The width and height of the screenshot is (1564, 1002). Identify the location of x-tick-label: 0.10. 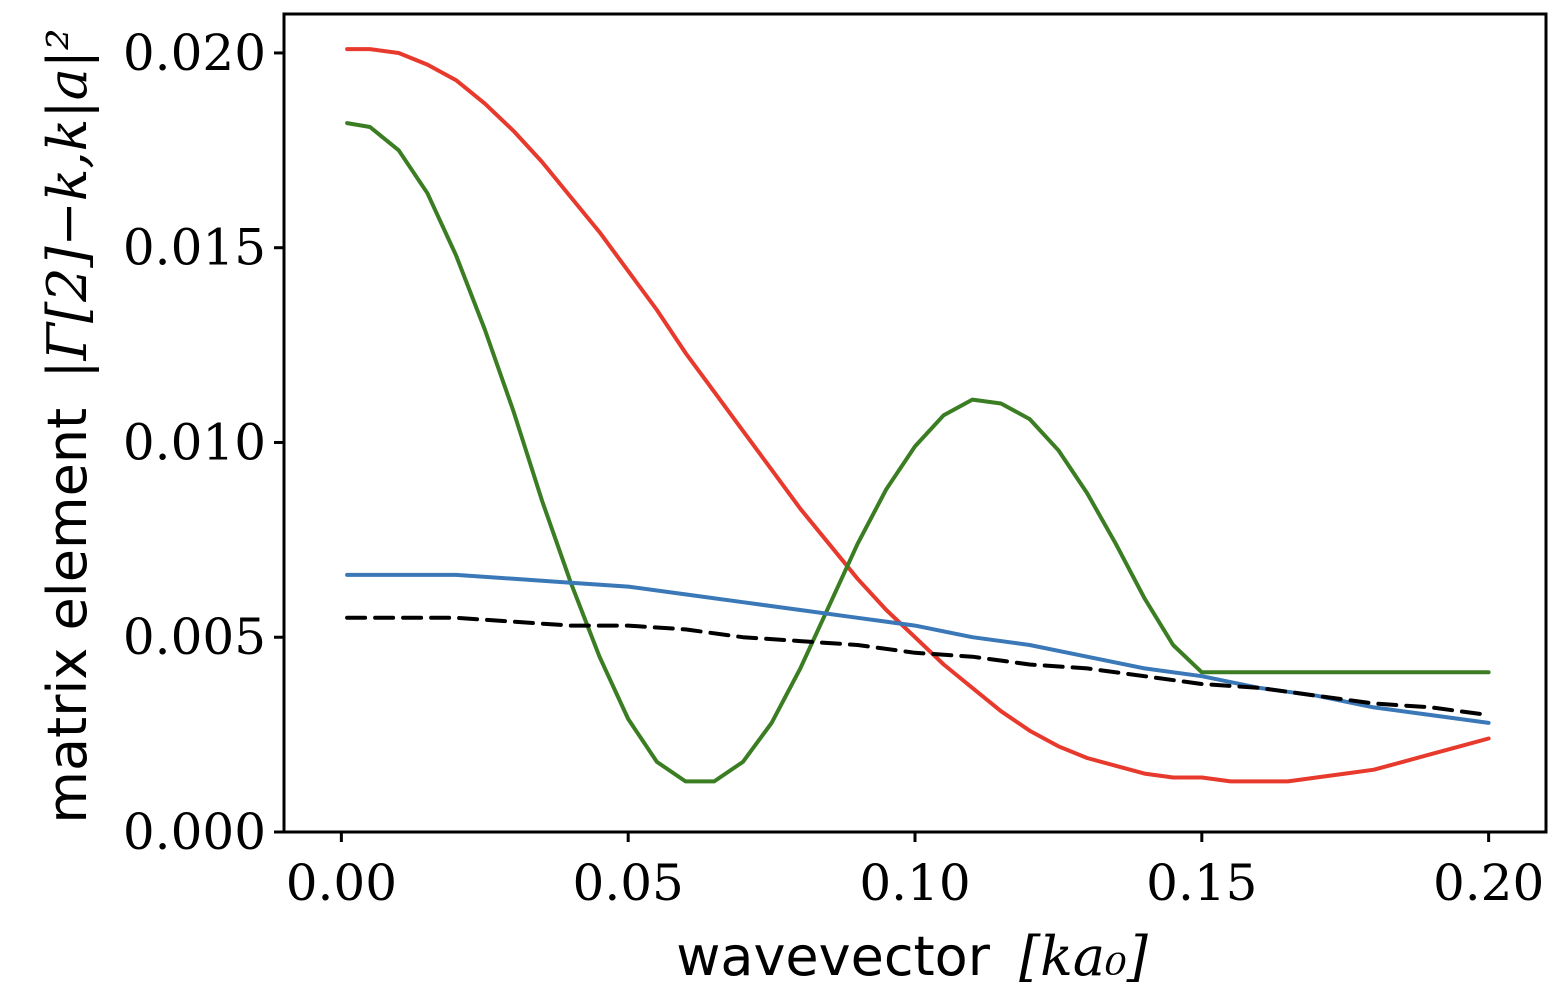
(914, 883).